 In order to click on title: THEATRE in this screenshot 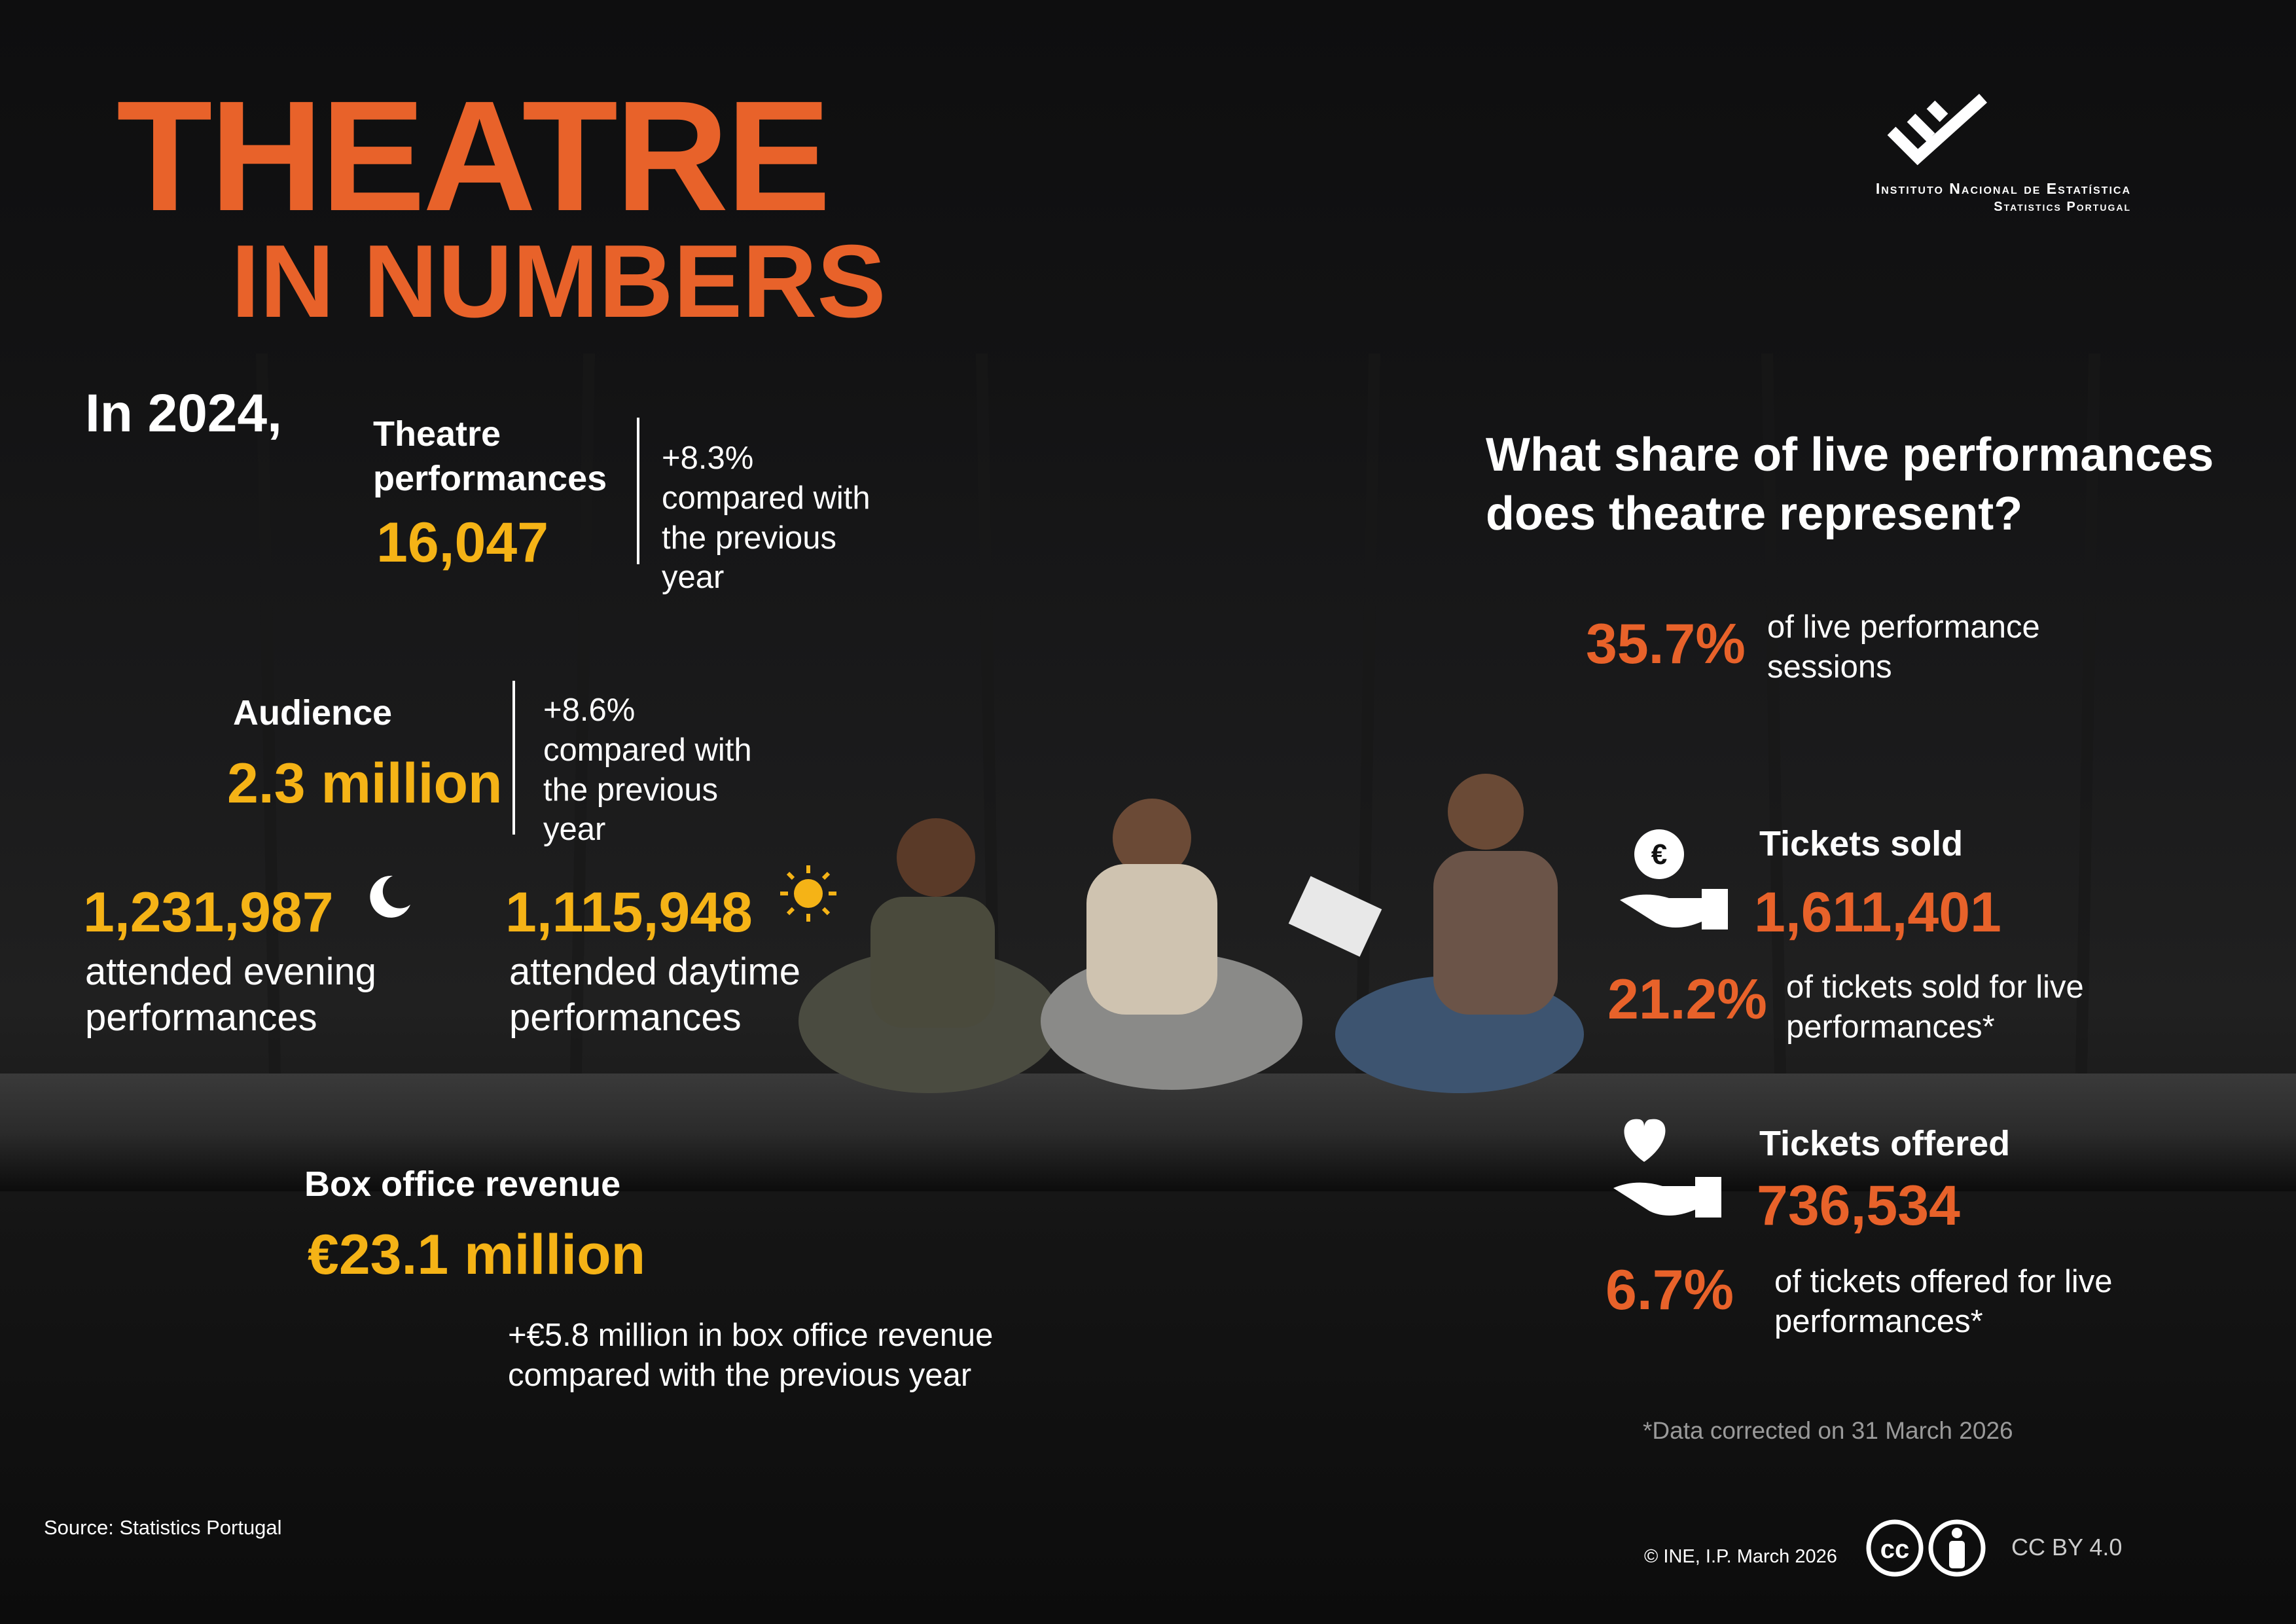, I will do `click(474, 156)`.